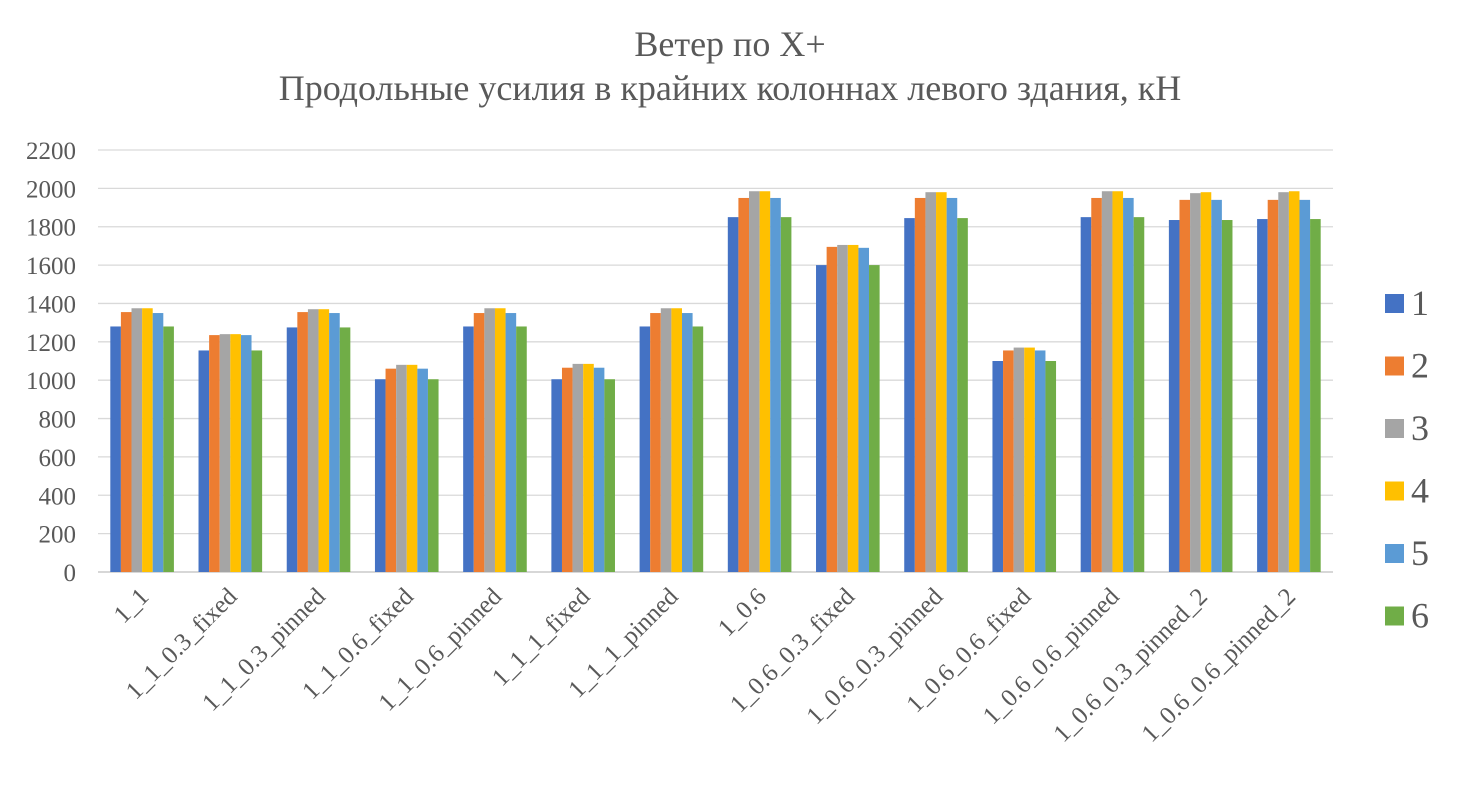 This screenshot has height=800, width=1460. I want to click on y-tick-label: 1400, so click(51, 304).